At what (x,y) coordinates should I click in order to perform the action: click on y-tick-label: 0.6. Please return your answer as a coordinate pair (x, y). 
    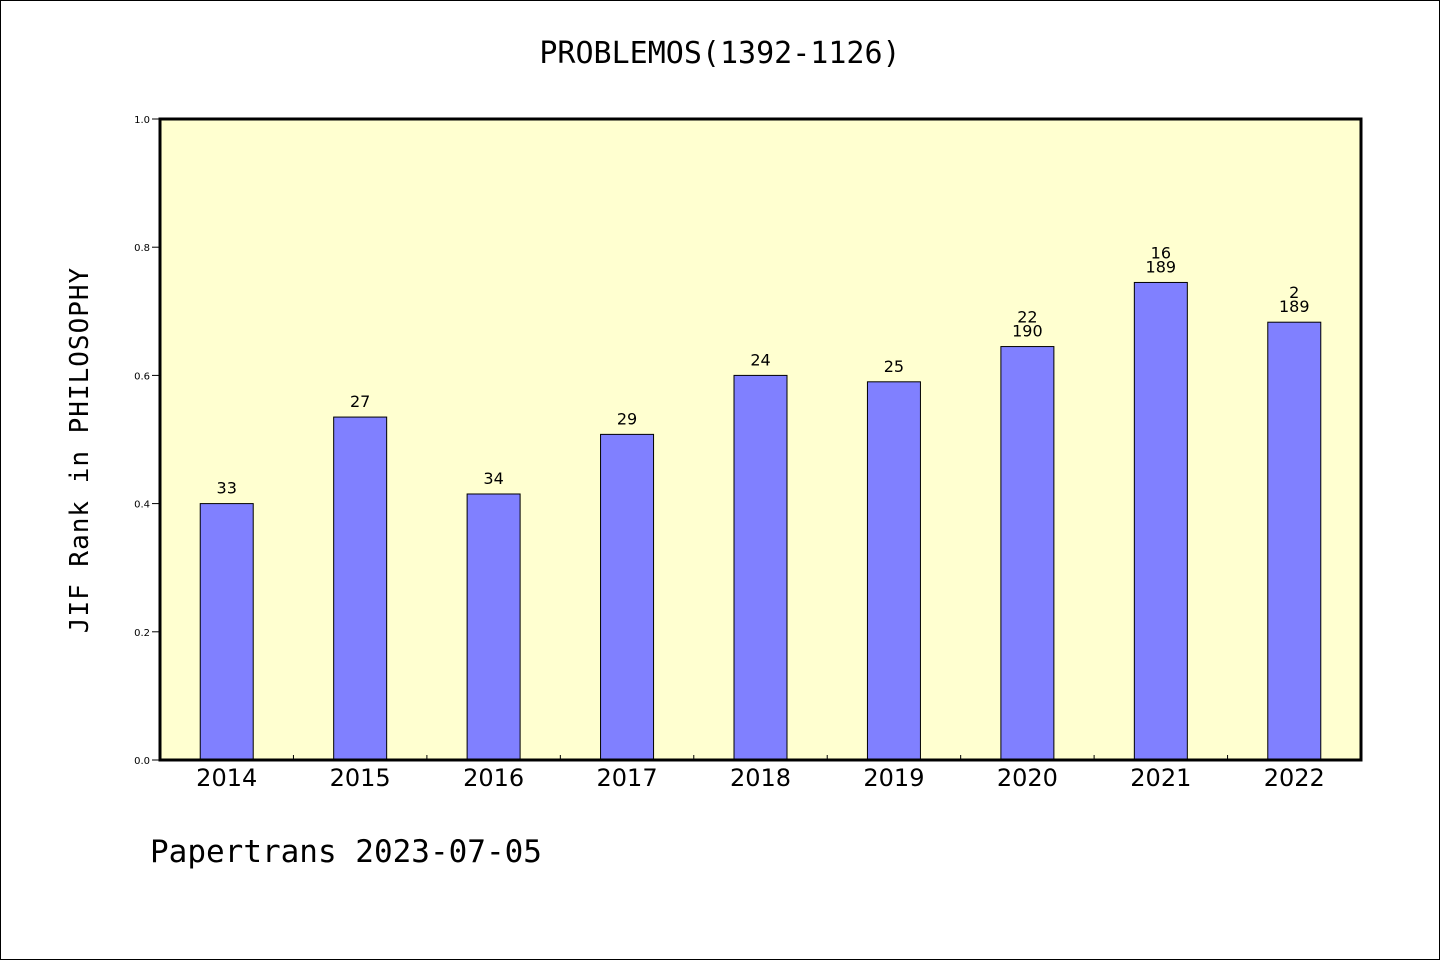
    Looking at the image, I should click on (142, 376).